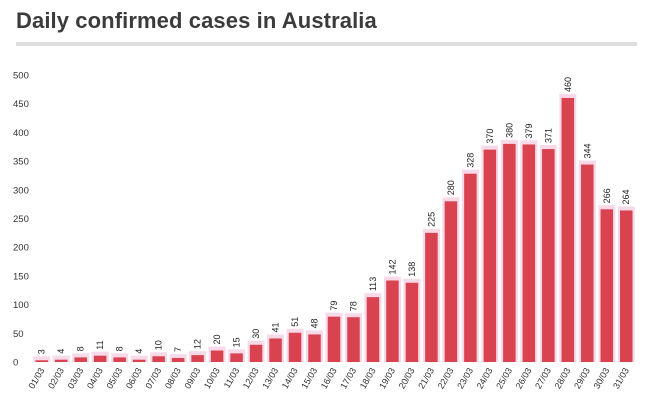 This screenshot has width=650, height=406. Describe the element at coordinates (276, 327) in the screenshot. I see `data-label: 41` at that location.